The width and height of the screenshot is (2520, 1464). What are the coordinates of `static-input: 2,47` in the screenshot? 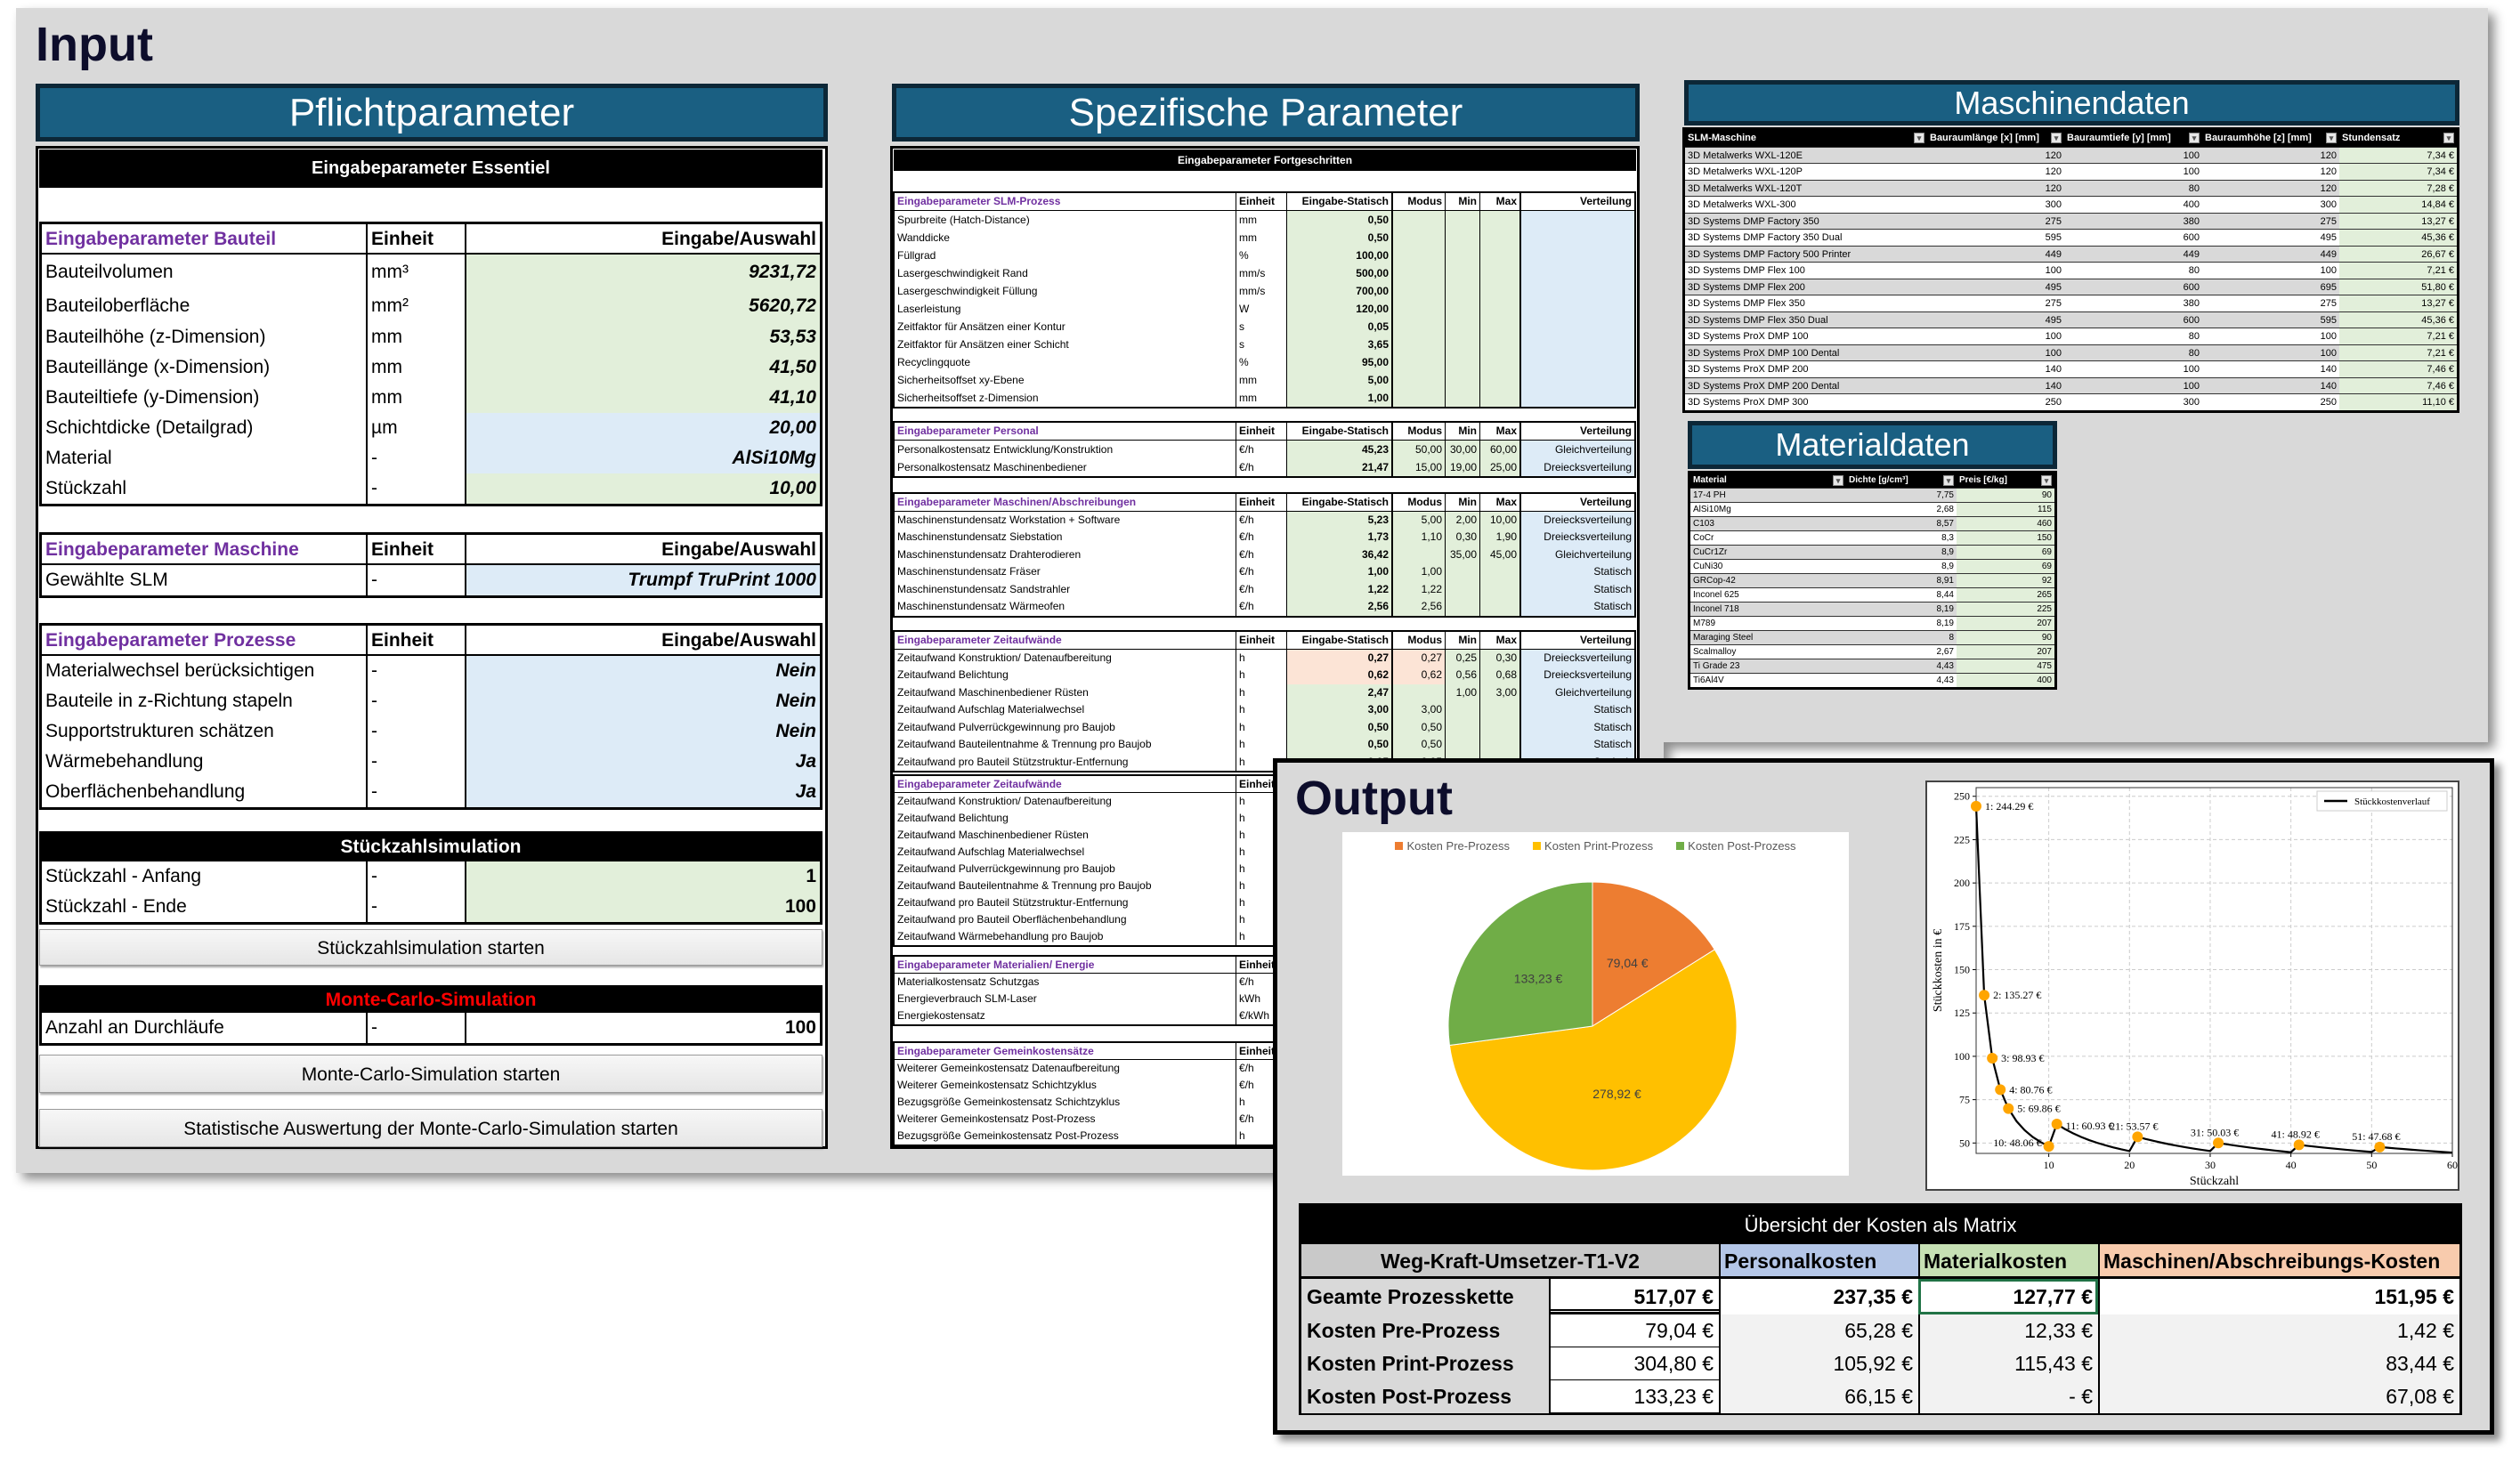 It's located at (1338, 692).